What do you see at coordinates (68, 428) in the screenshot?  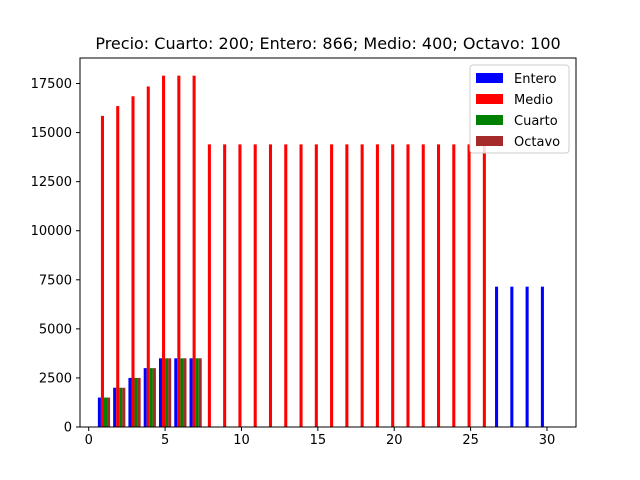 I see `y-tick-label-0: 0` at bounding box center [68, 428].